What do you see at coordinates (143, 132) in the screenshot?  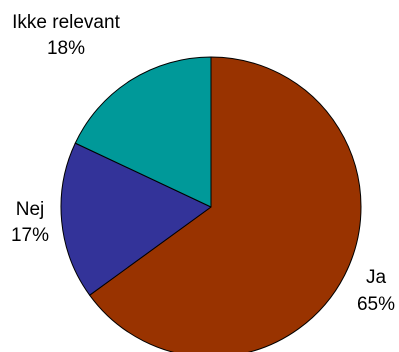 I see `pie-slice-ikke-relevant` at bounding box center [143, 132].